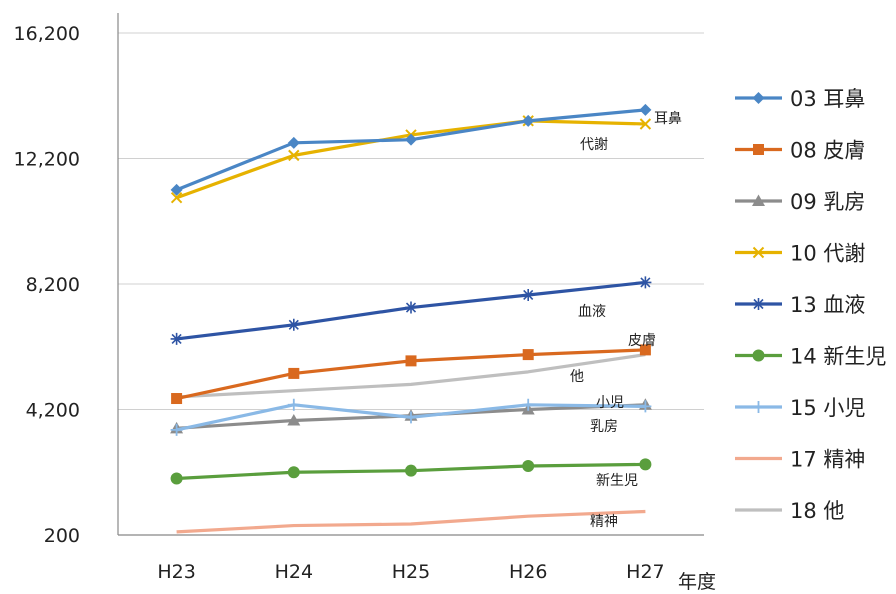 This screenshot has width=896, height=594. I want to click on legend-item: 09 乳房, so click(800, 202).